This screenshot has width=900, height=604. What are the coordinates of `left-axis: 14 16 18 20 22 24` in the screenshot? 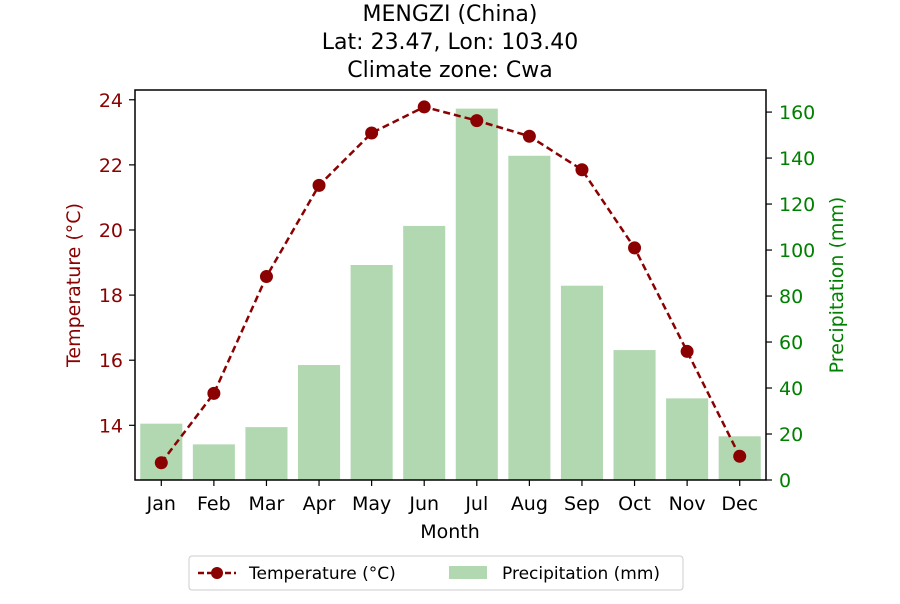 It's located at (117, 263).